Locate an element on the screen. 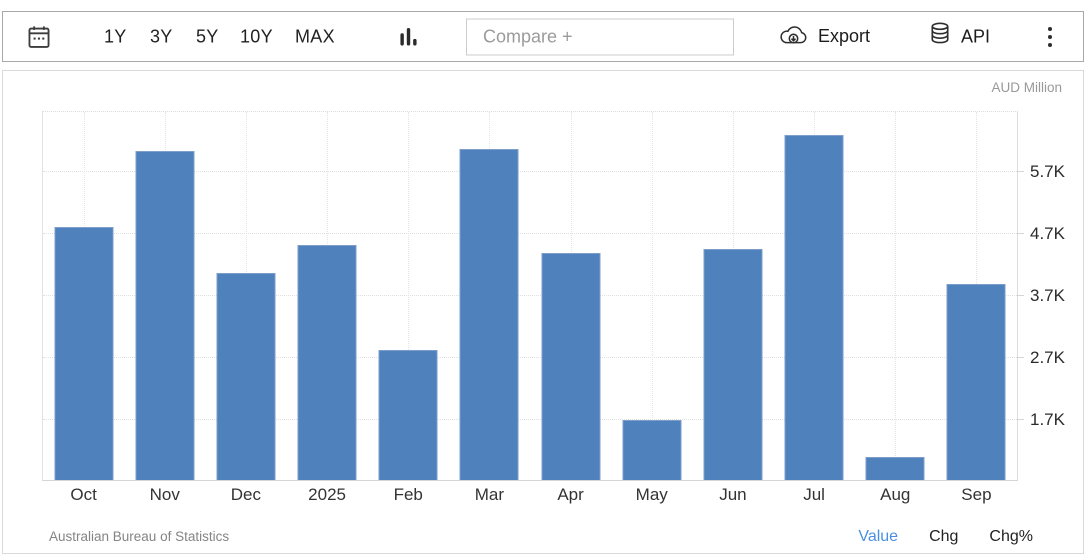  x-label-may: May is located at coordinates (651, 494).